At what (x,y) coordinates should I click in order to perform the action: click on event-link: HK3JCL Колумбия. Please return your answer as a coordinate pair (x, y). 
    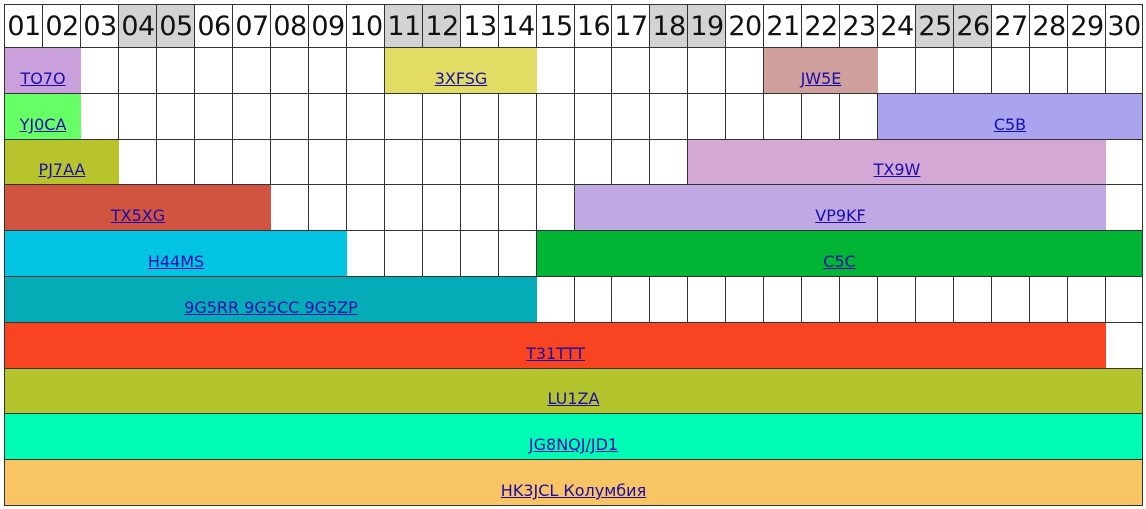
    Looking at the image, I should click on (573, 490).